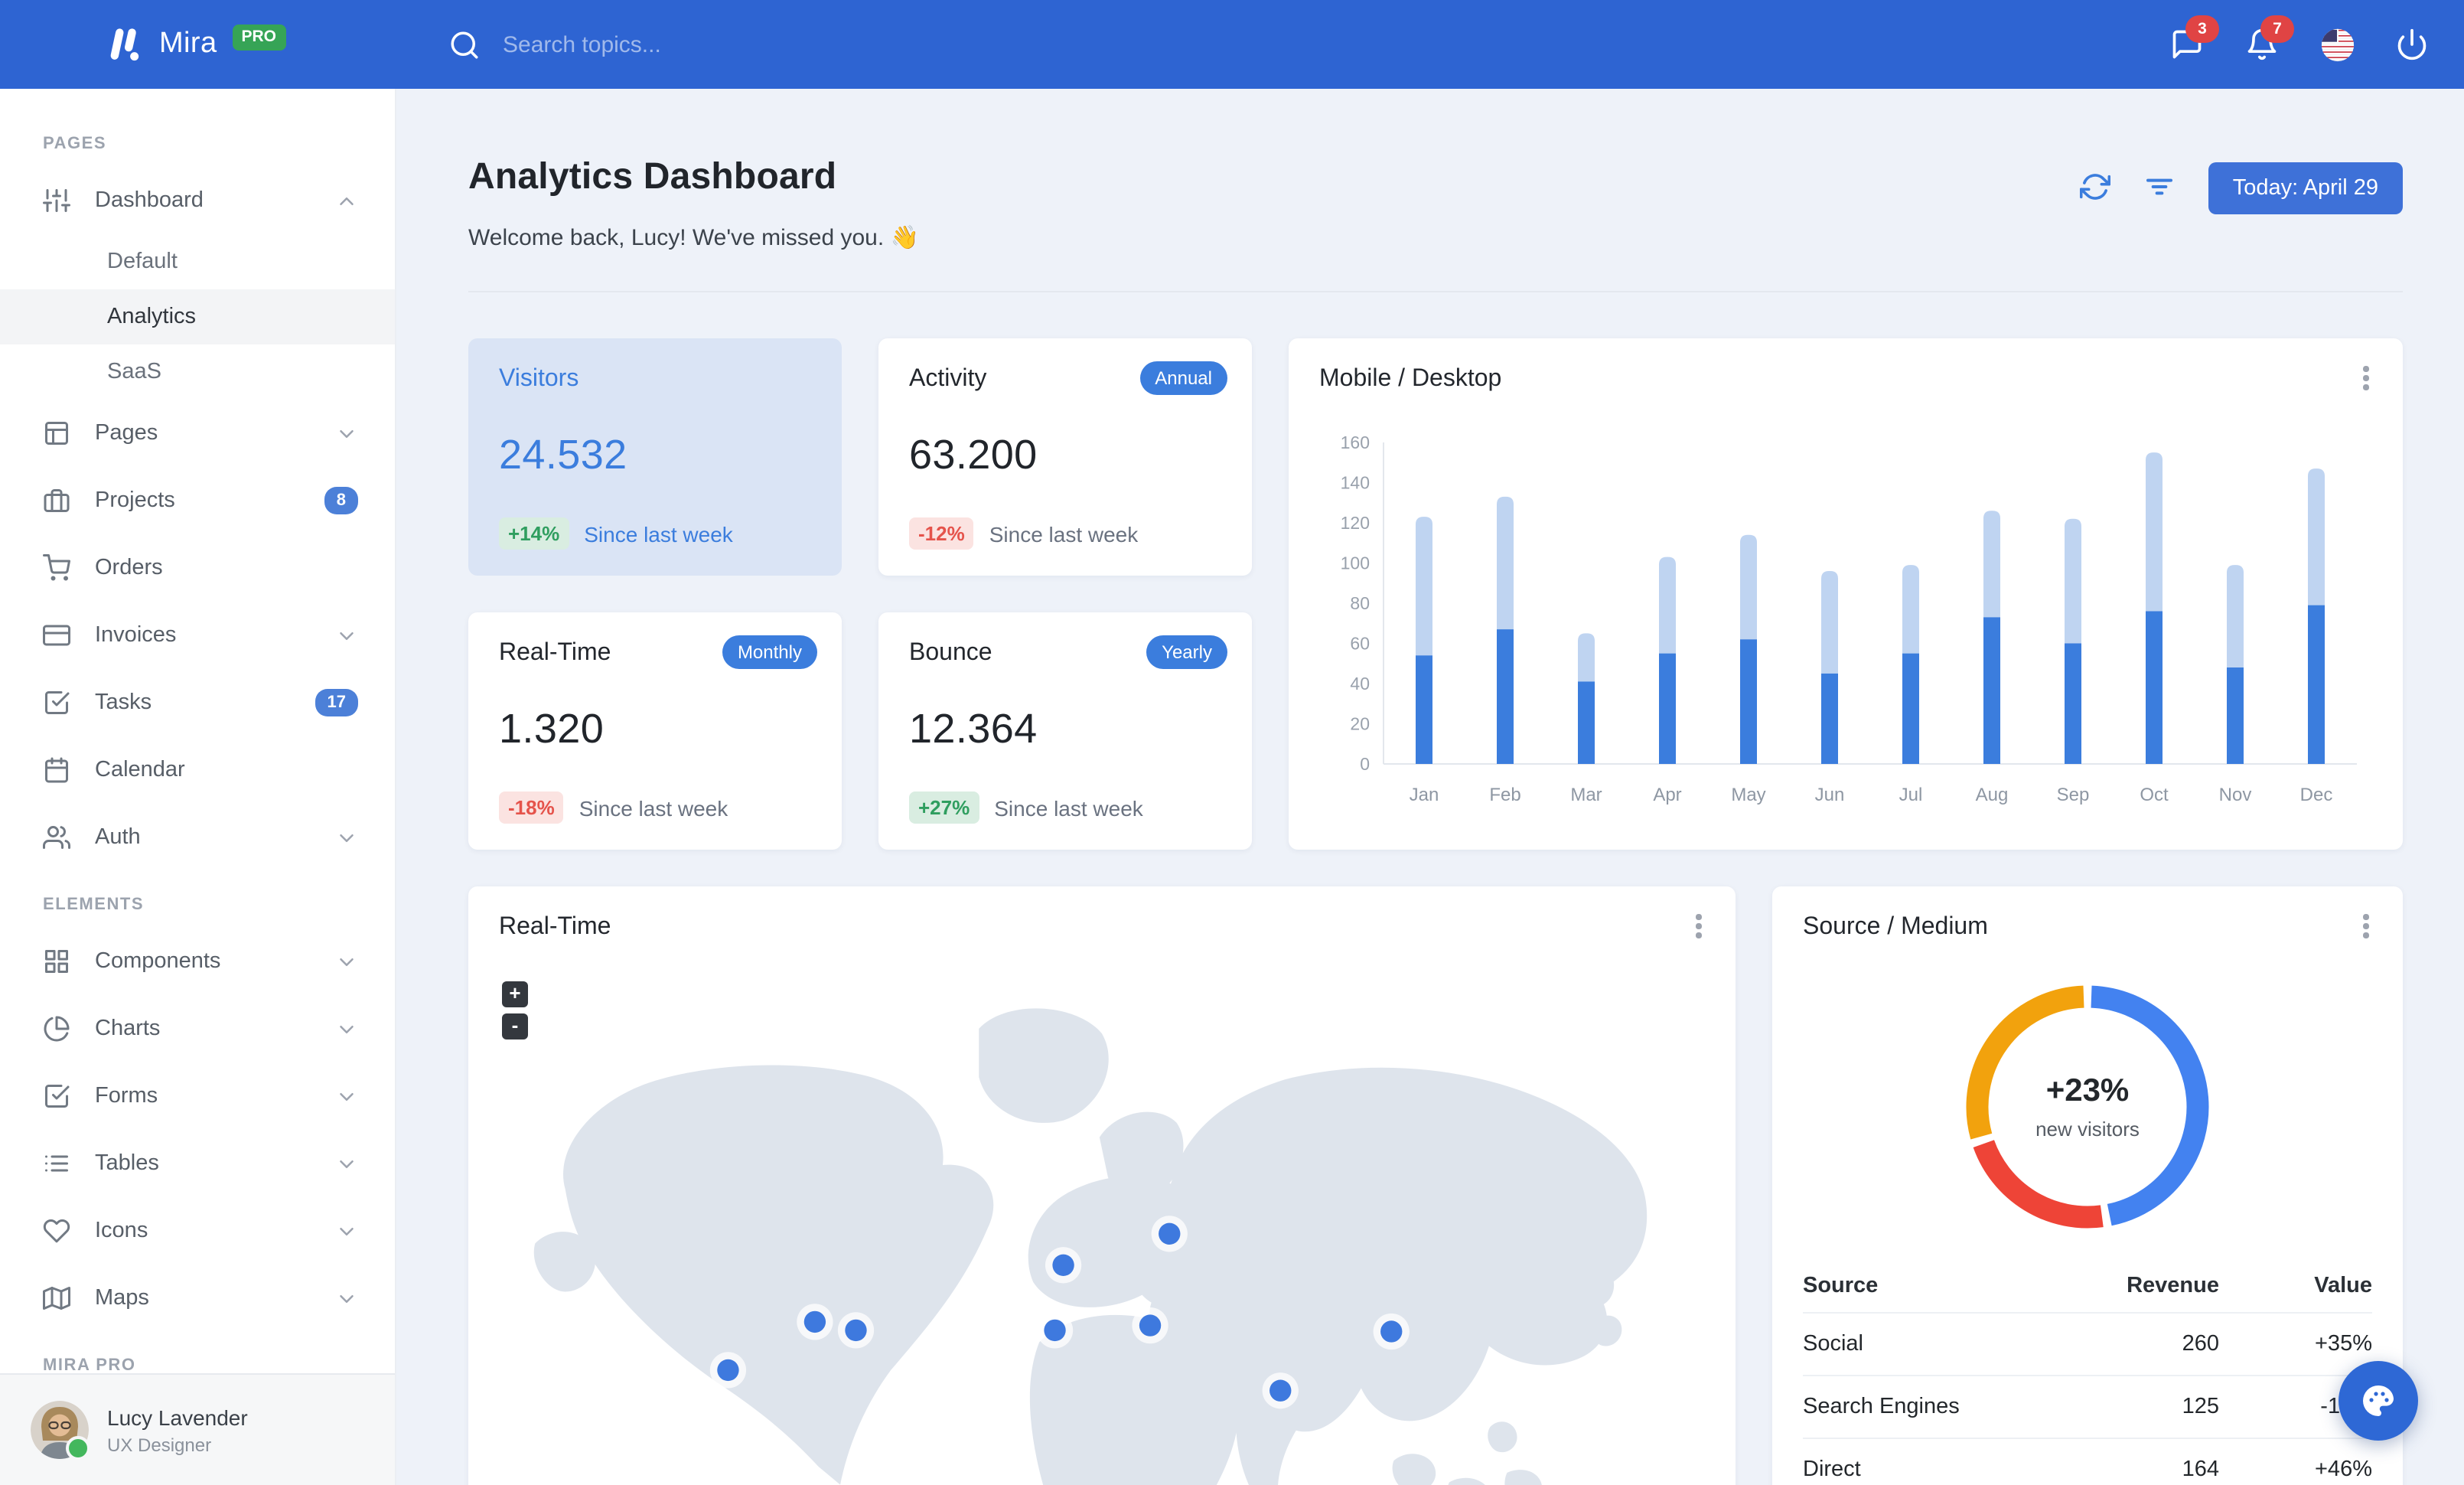 Image resolution: width=2464 pixels, height=1485 pixels. Describe the element at coordinates (198, 770) in the screenshot. I see `sidebar-item-calendar: Calendar` at that location.